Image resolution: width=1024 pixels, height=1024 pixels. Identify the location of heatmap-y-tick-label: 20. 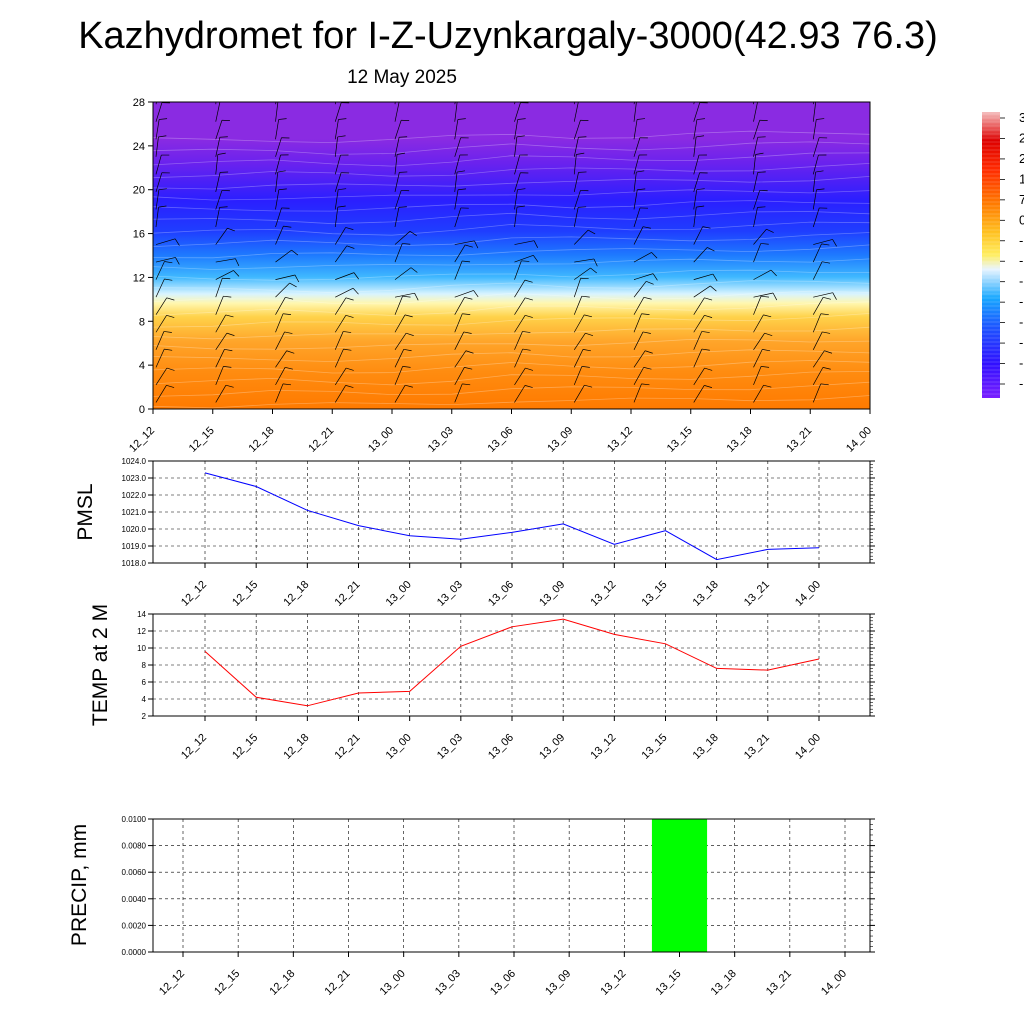
(139, 191).